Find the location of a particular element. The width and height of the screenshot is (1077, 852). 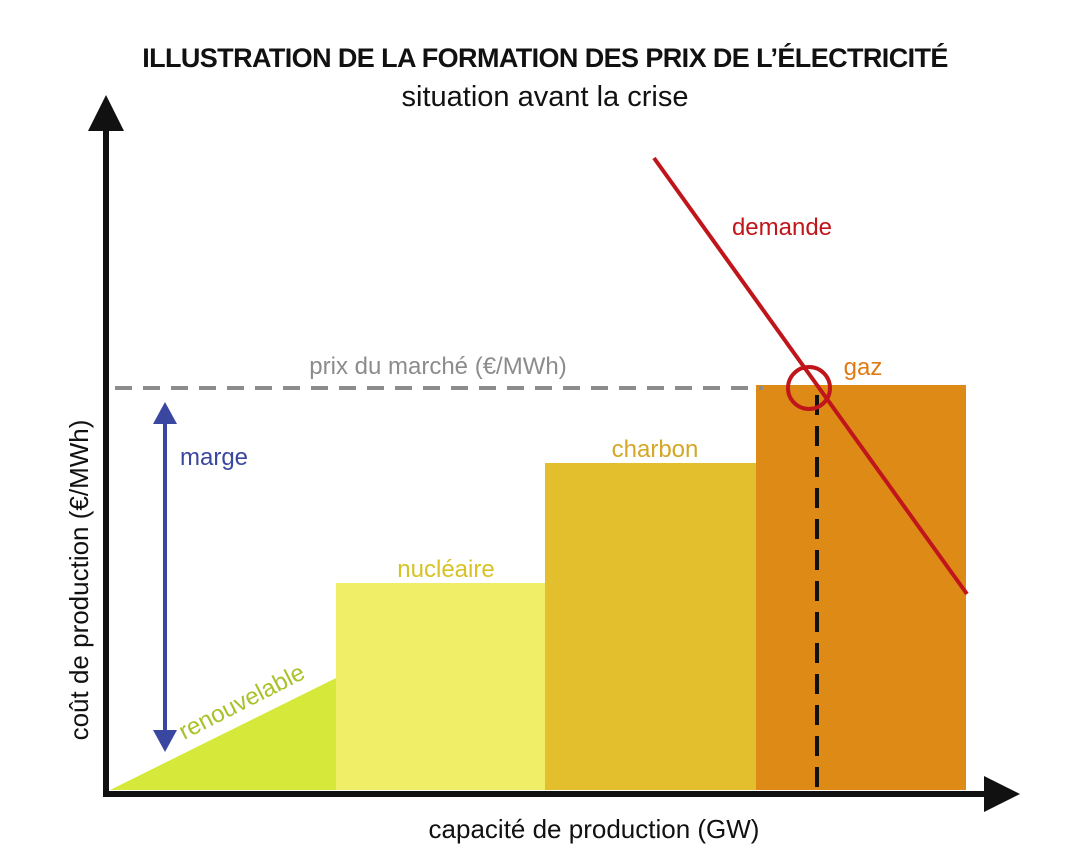

demand-label: demande is located at coordinates (782, 227).